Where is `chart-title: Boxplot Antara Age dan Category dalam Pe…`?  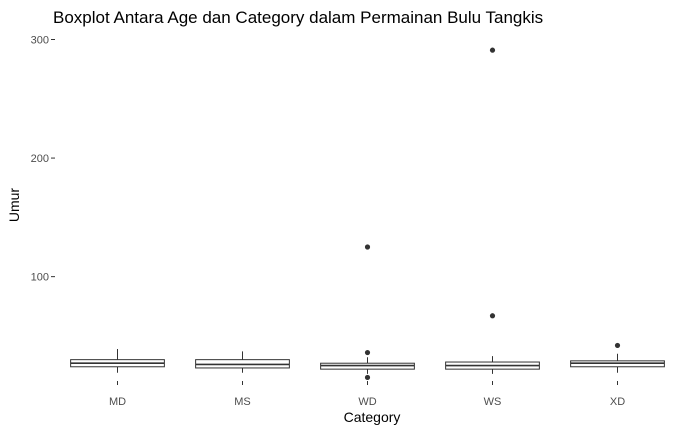
chart-title: Boxplot Antara Age dan Category dalam Pe… is located at coordinates (298, 17).